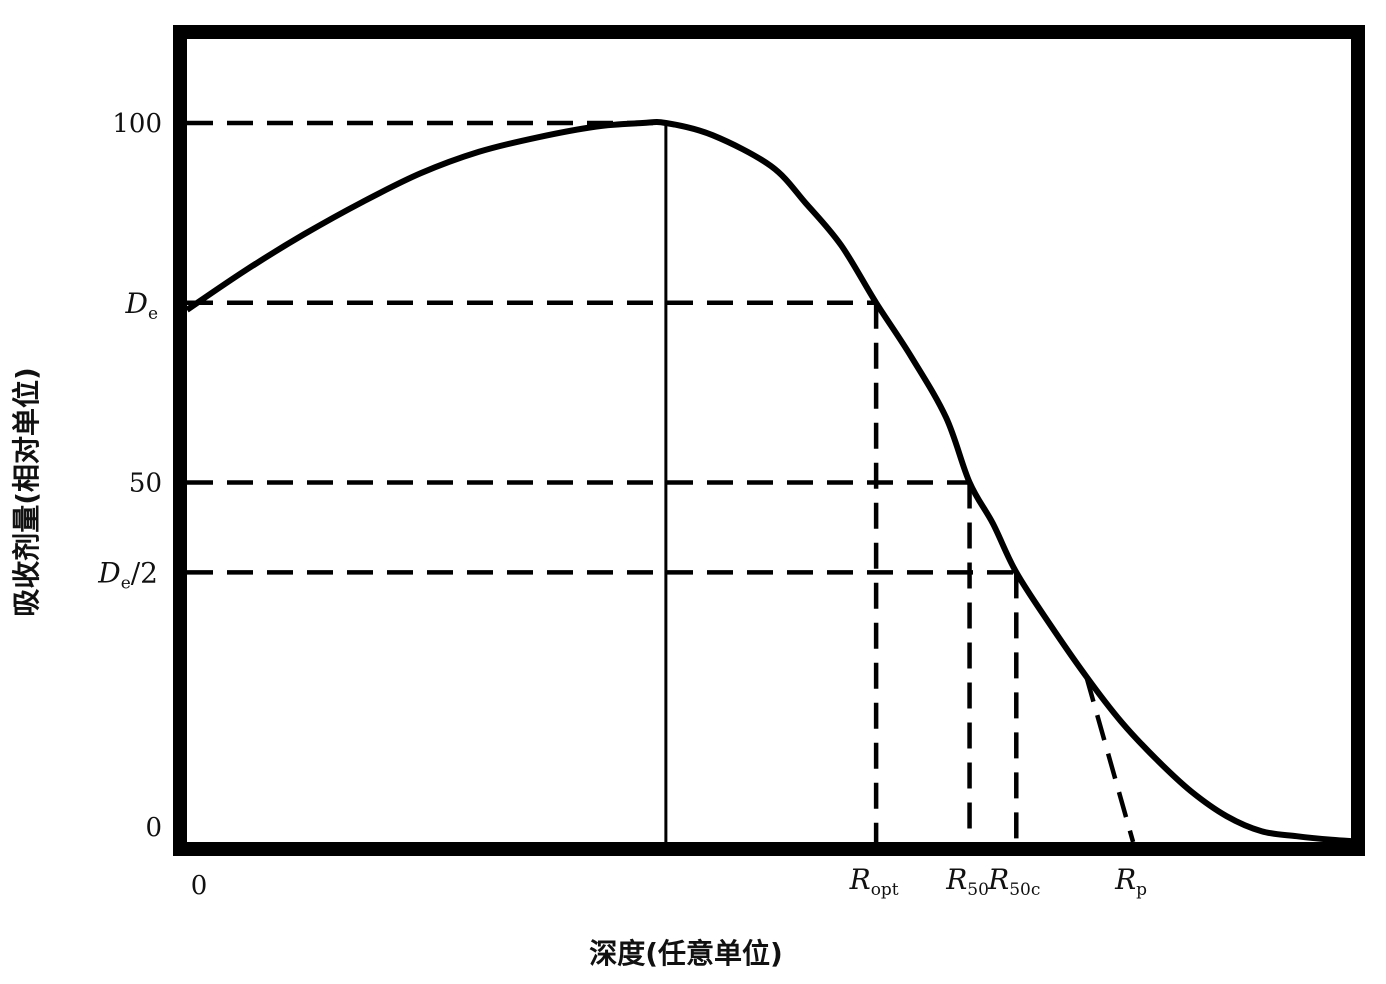 This screenshot has height=984, width=1386. What do you see at coordinates (137, 124) in the screenshot?
I see `y-tick-label-2: 100` at bounding box center [137, 124].